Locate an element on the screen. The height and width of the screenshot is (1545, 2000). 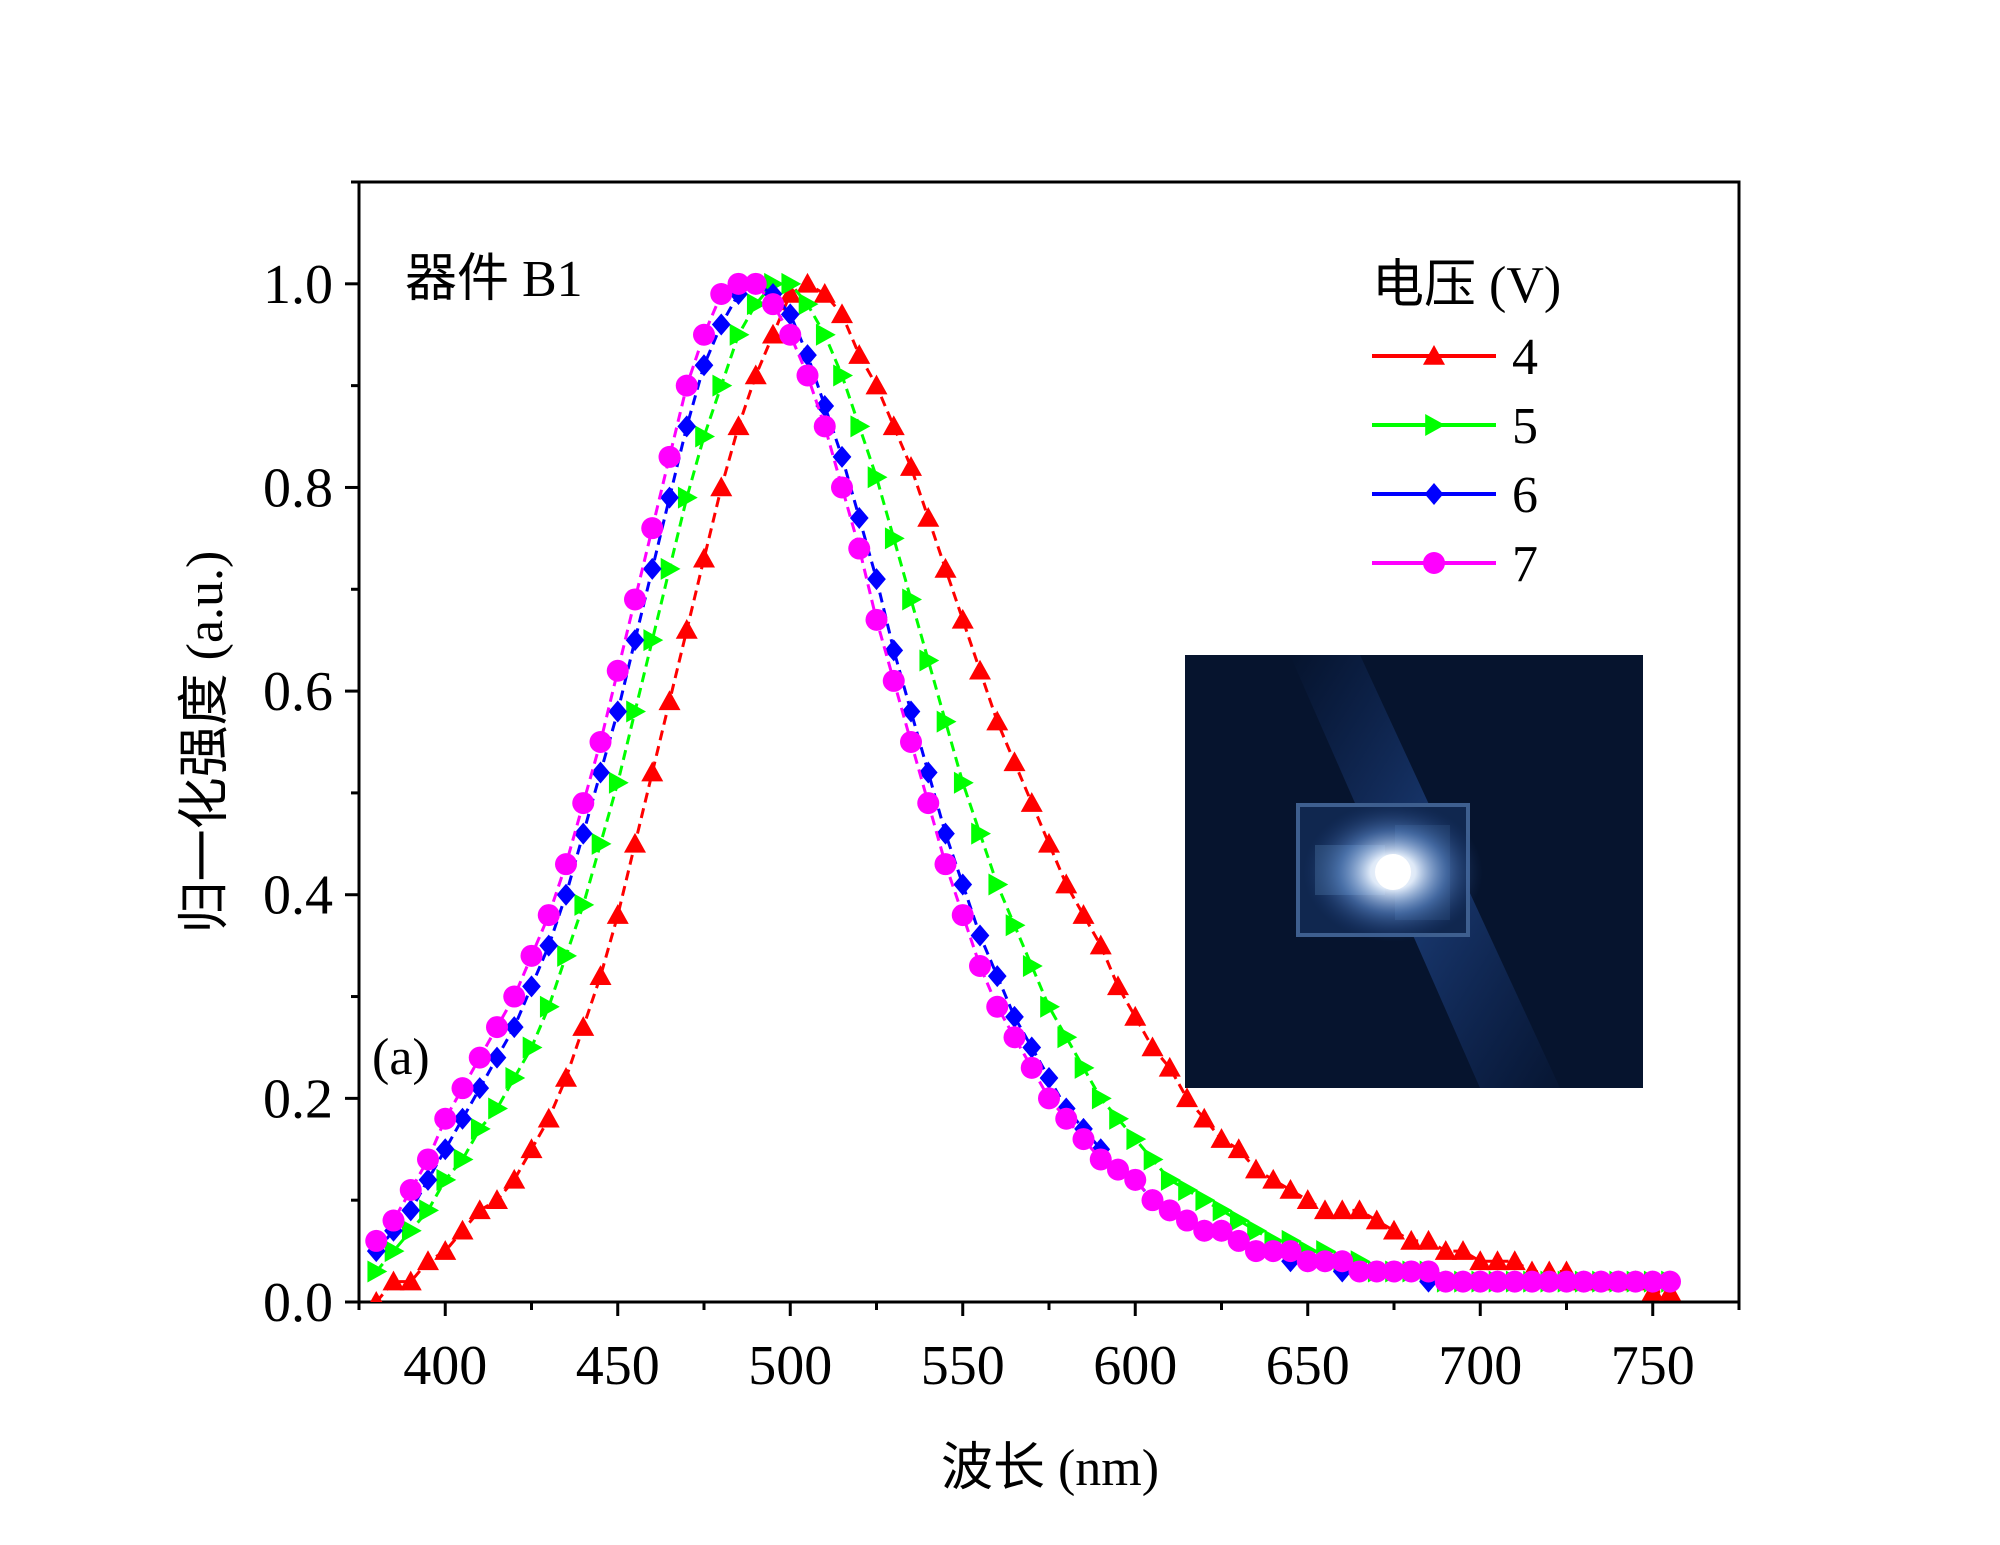
x-tick-label: 500 is located at coordinates (790, 1366).